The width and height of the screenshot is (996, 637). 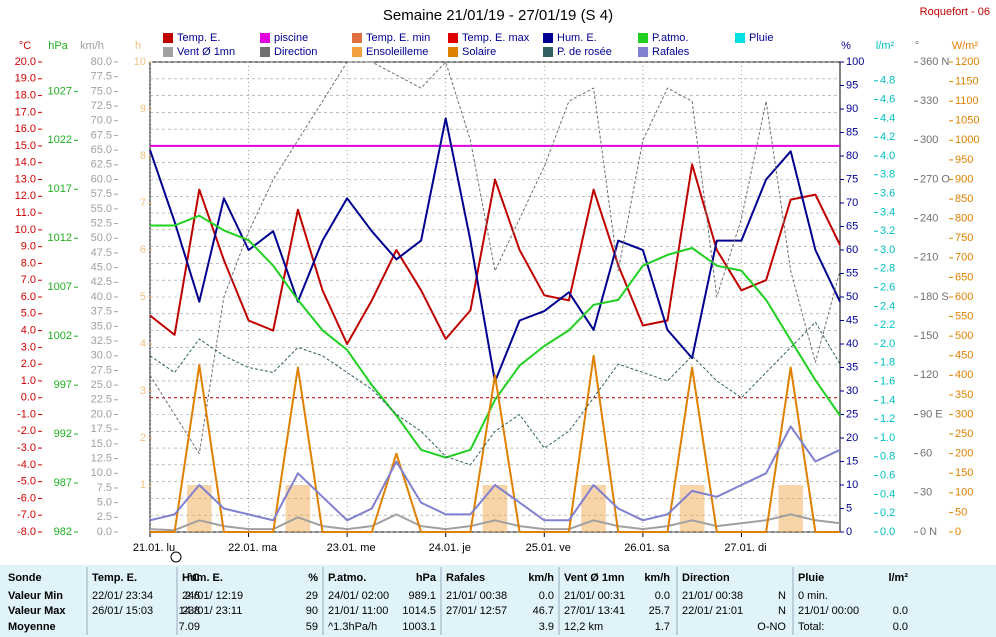 What do you see at coordinates (496, 38) in the screenshot?
I see `legend-label: Temp. E. max` at bounding box center [496, 38].